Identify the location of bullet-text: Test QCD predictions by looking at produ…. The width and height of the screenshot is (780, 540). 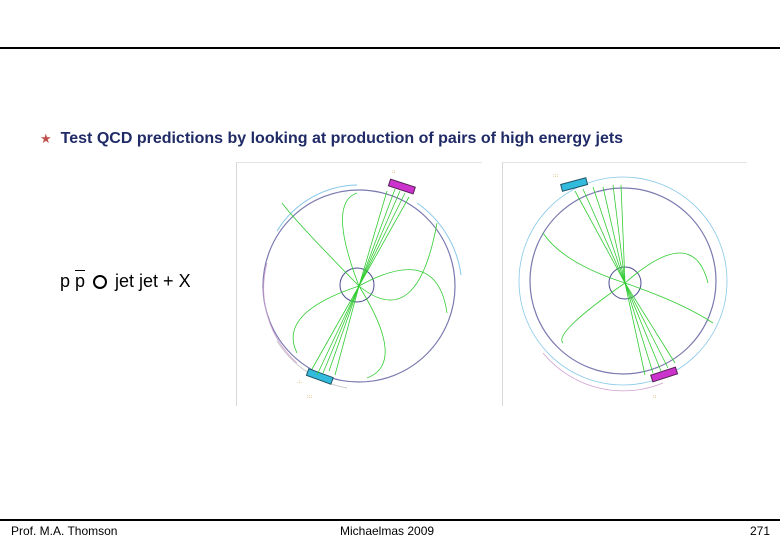
(342, 138).